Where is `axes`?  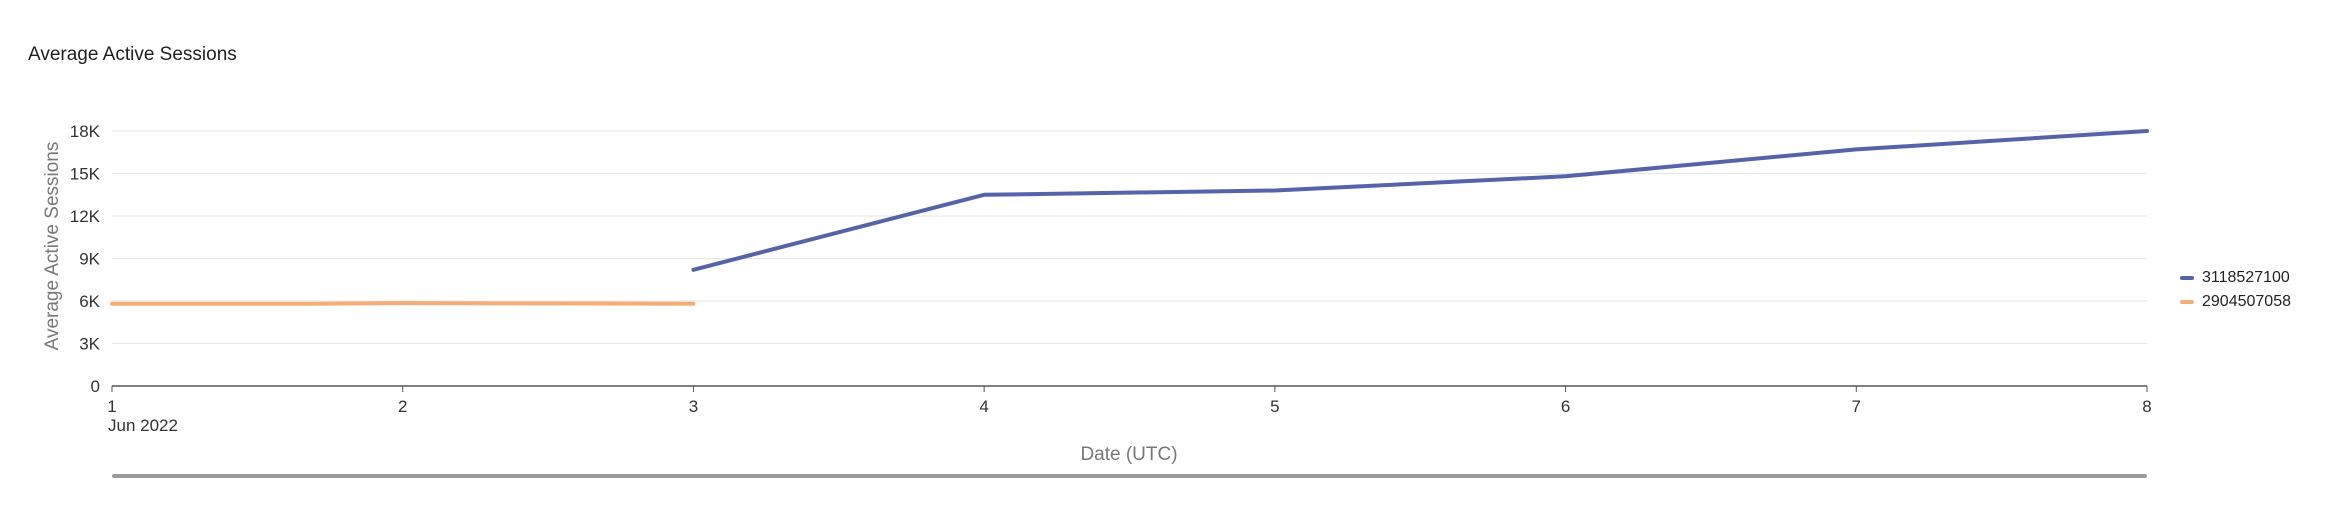 axes is located at coordinates (1129, 388).